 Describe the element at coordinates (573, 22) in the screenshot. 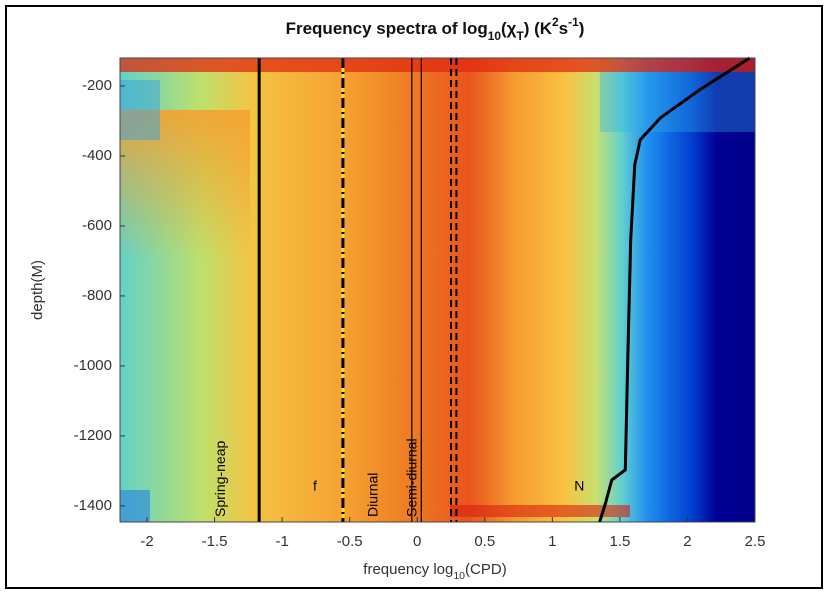

I see `text-part: -1` at that location.